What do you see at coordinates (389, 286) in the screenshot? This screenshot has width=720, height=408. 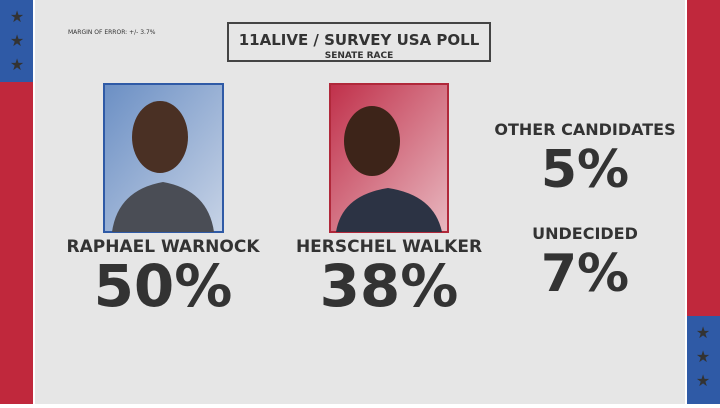 I see `candidate-share: 38%` at bounding box center [389, 286].